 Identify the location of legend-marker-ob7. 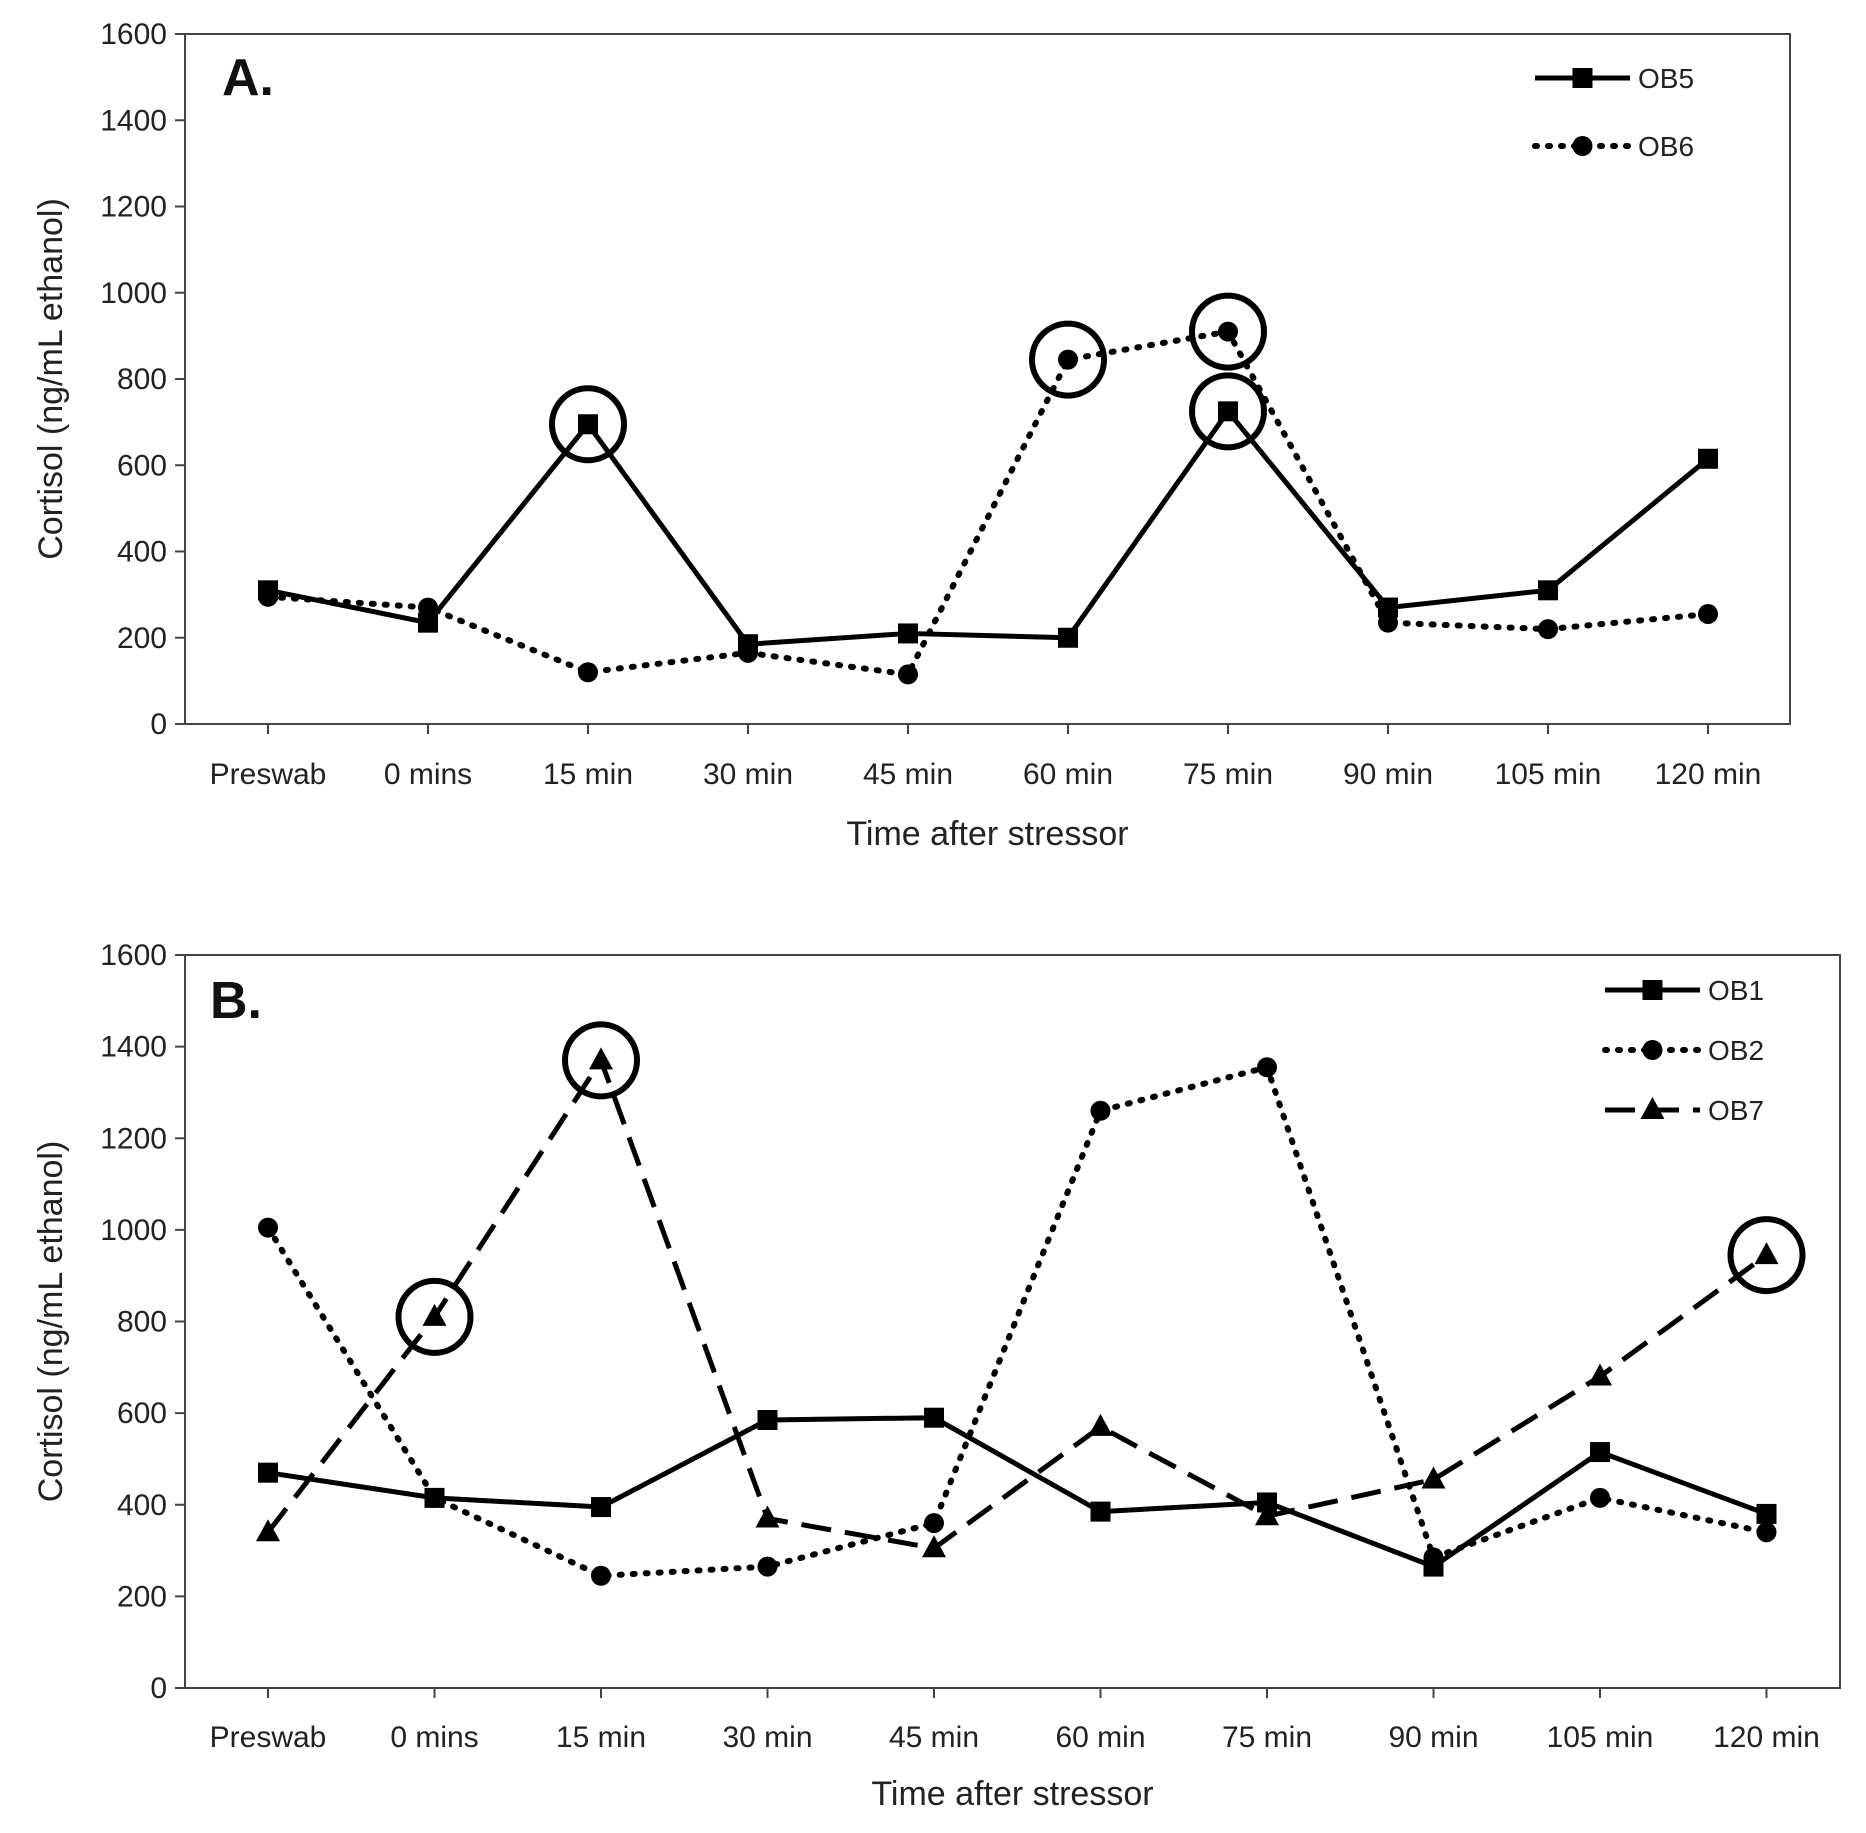
(1652, 1108).